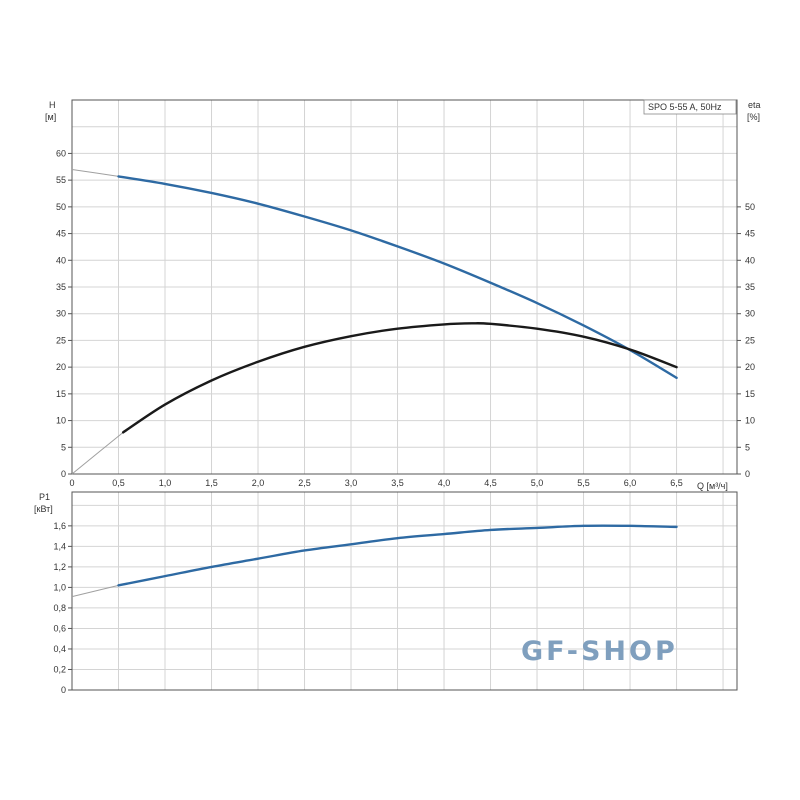 This screenshot has width=800, height=800. Describe the element at coordinates (71, 483) in the screenshot. I see `x-tick-label: 0` at that location.